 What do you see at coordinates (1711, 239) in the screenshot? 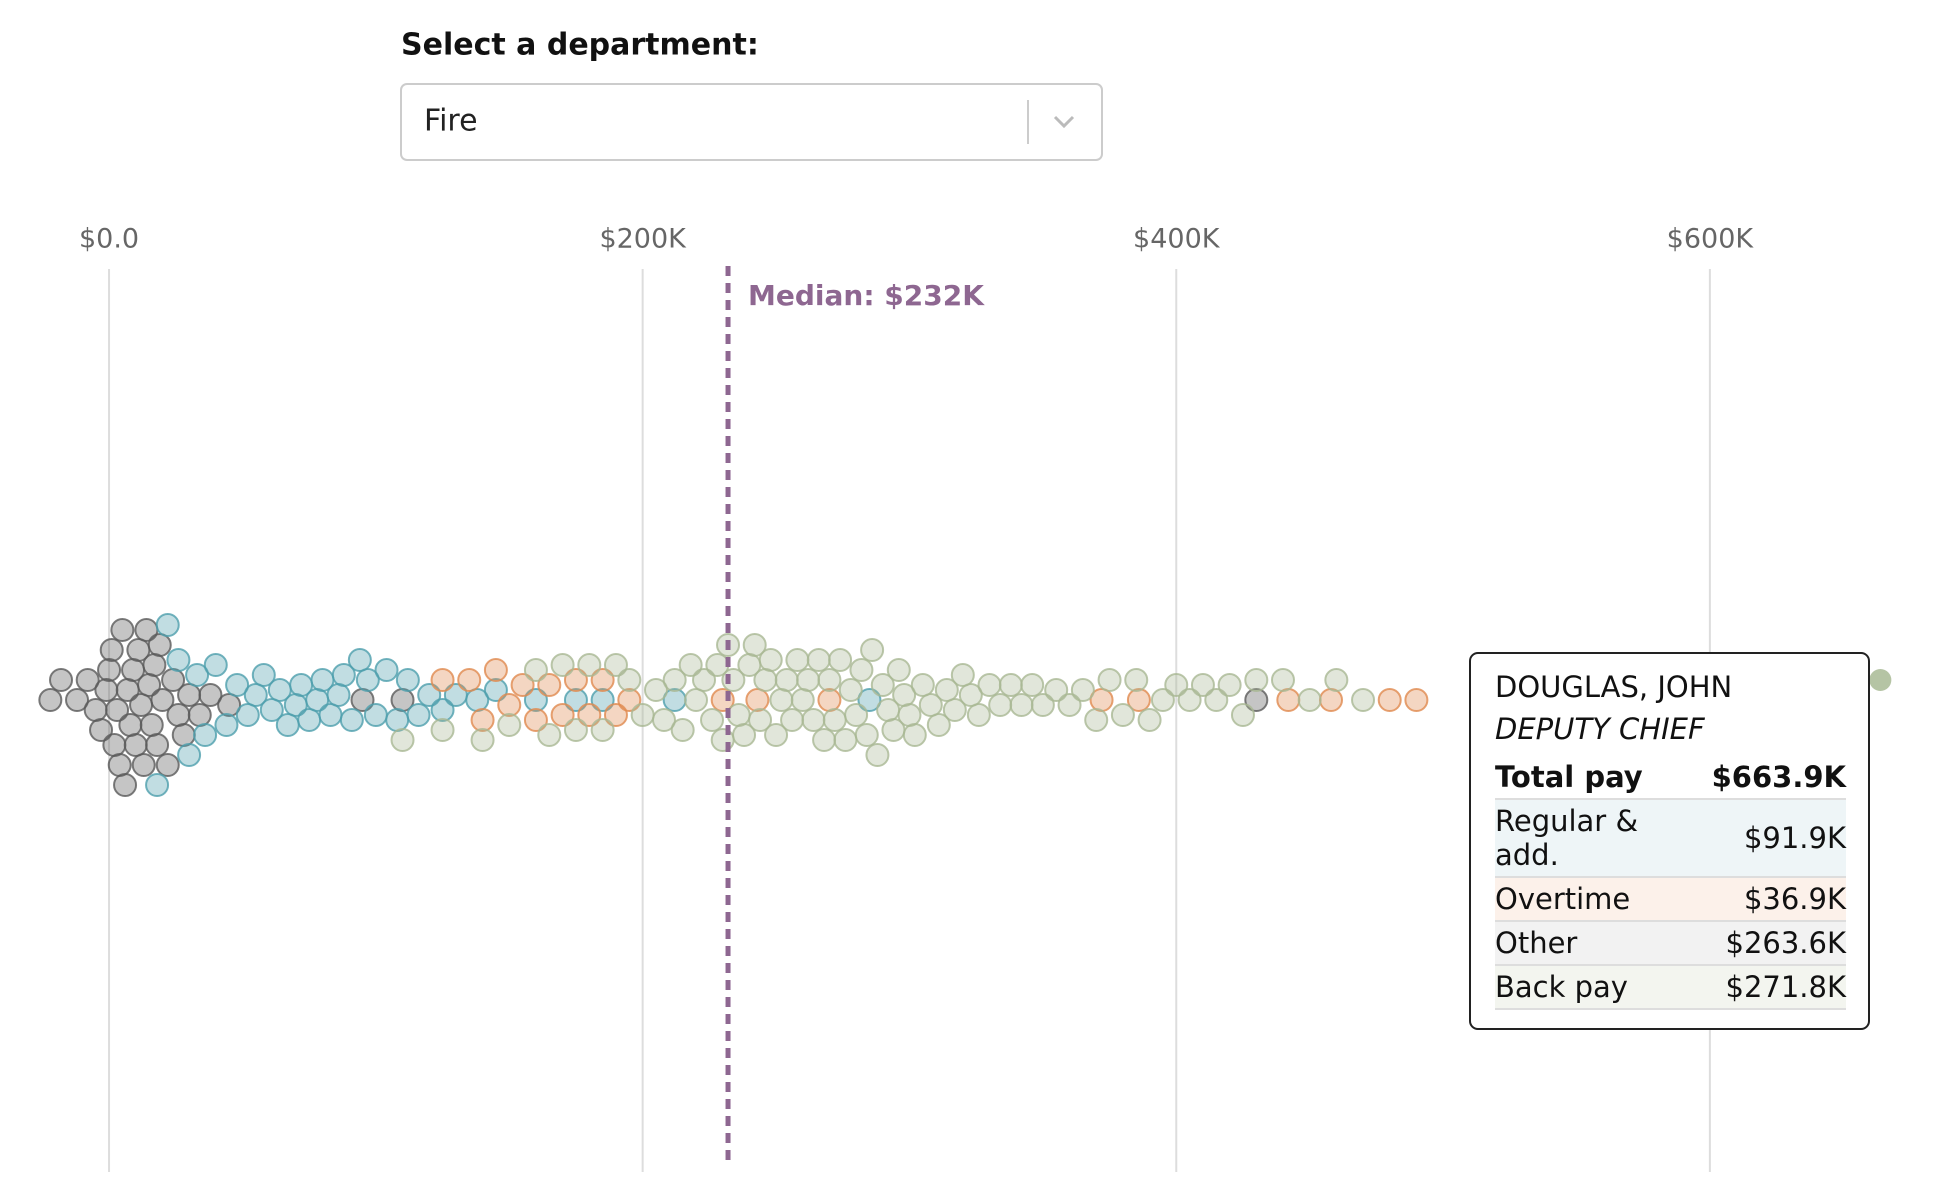
I see `x-tick-label: $600K` at bounding box center [1711, 239].